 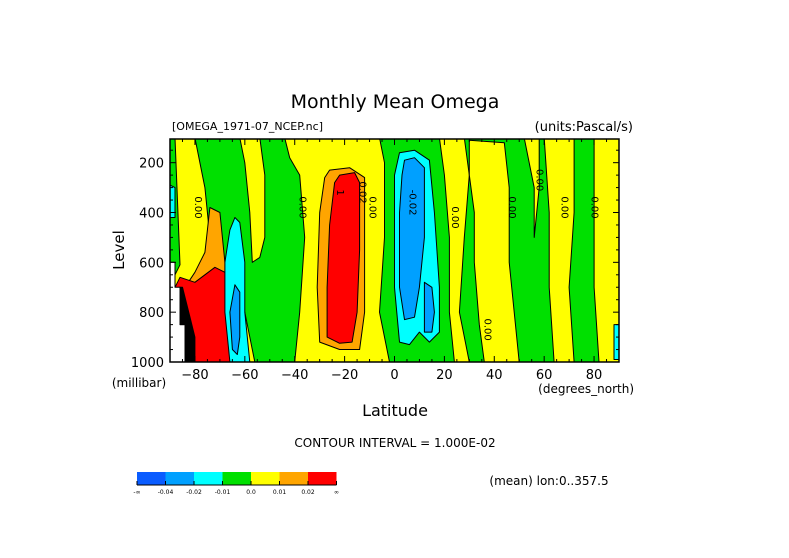 I want to click on mean-note: (mean) lon:0..357.5, so click(x=548, y=481).